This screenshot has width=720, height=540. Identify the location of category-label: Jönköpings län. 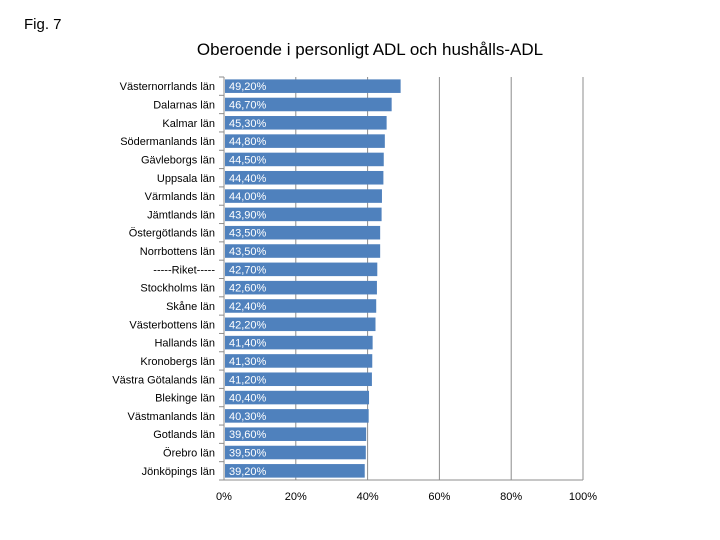
(178, 472).